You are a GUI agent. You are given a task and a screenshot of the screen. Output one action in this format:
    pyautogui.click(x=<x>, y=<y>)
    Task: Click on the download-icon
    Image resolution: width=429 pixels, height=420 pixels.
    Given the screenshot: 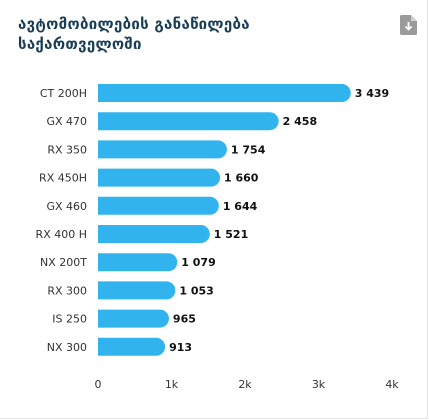 What is the action you would take?
    pyautogui.click(x=408, y=25)
    